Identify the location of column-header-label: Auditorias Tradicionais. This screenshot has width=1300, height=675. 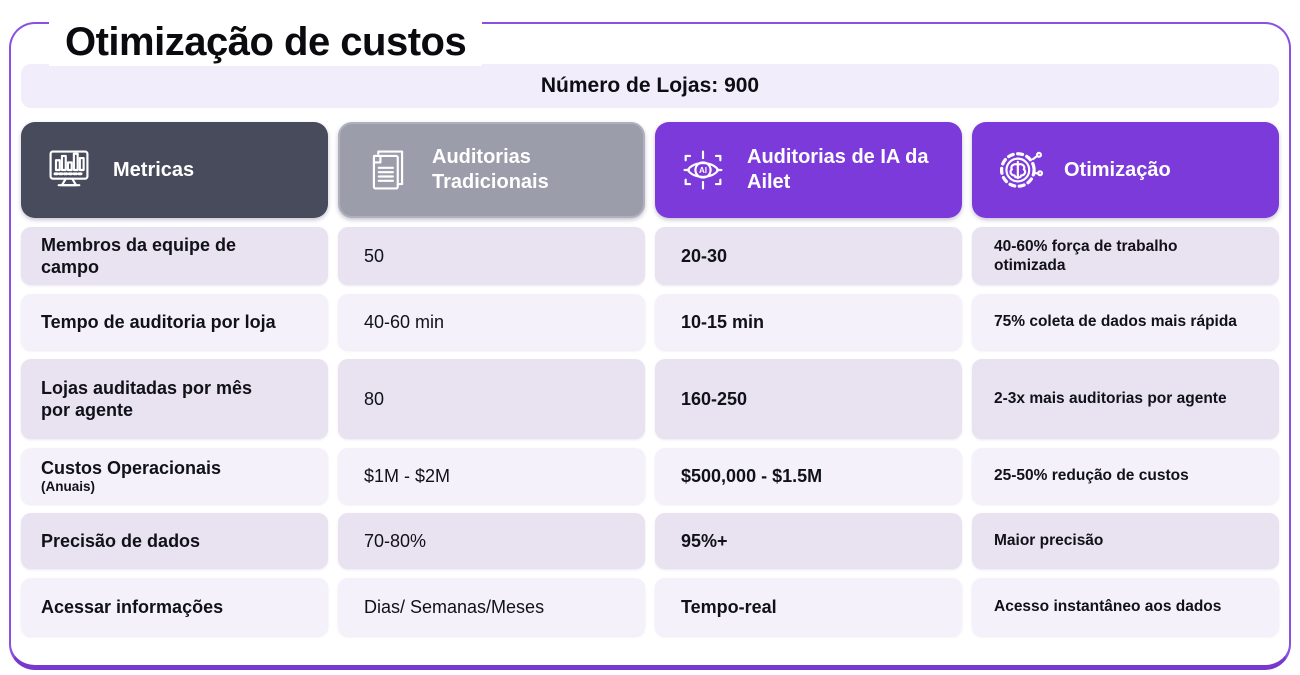
(490, 169).